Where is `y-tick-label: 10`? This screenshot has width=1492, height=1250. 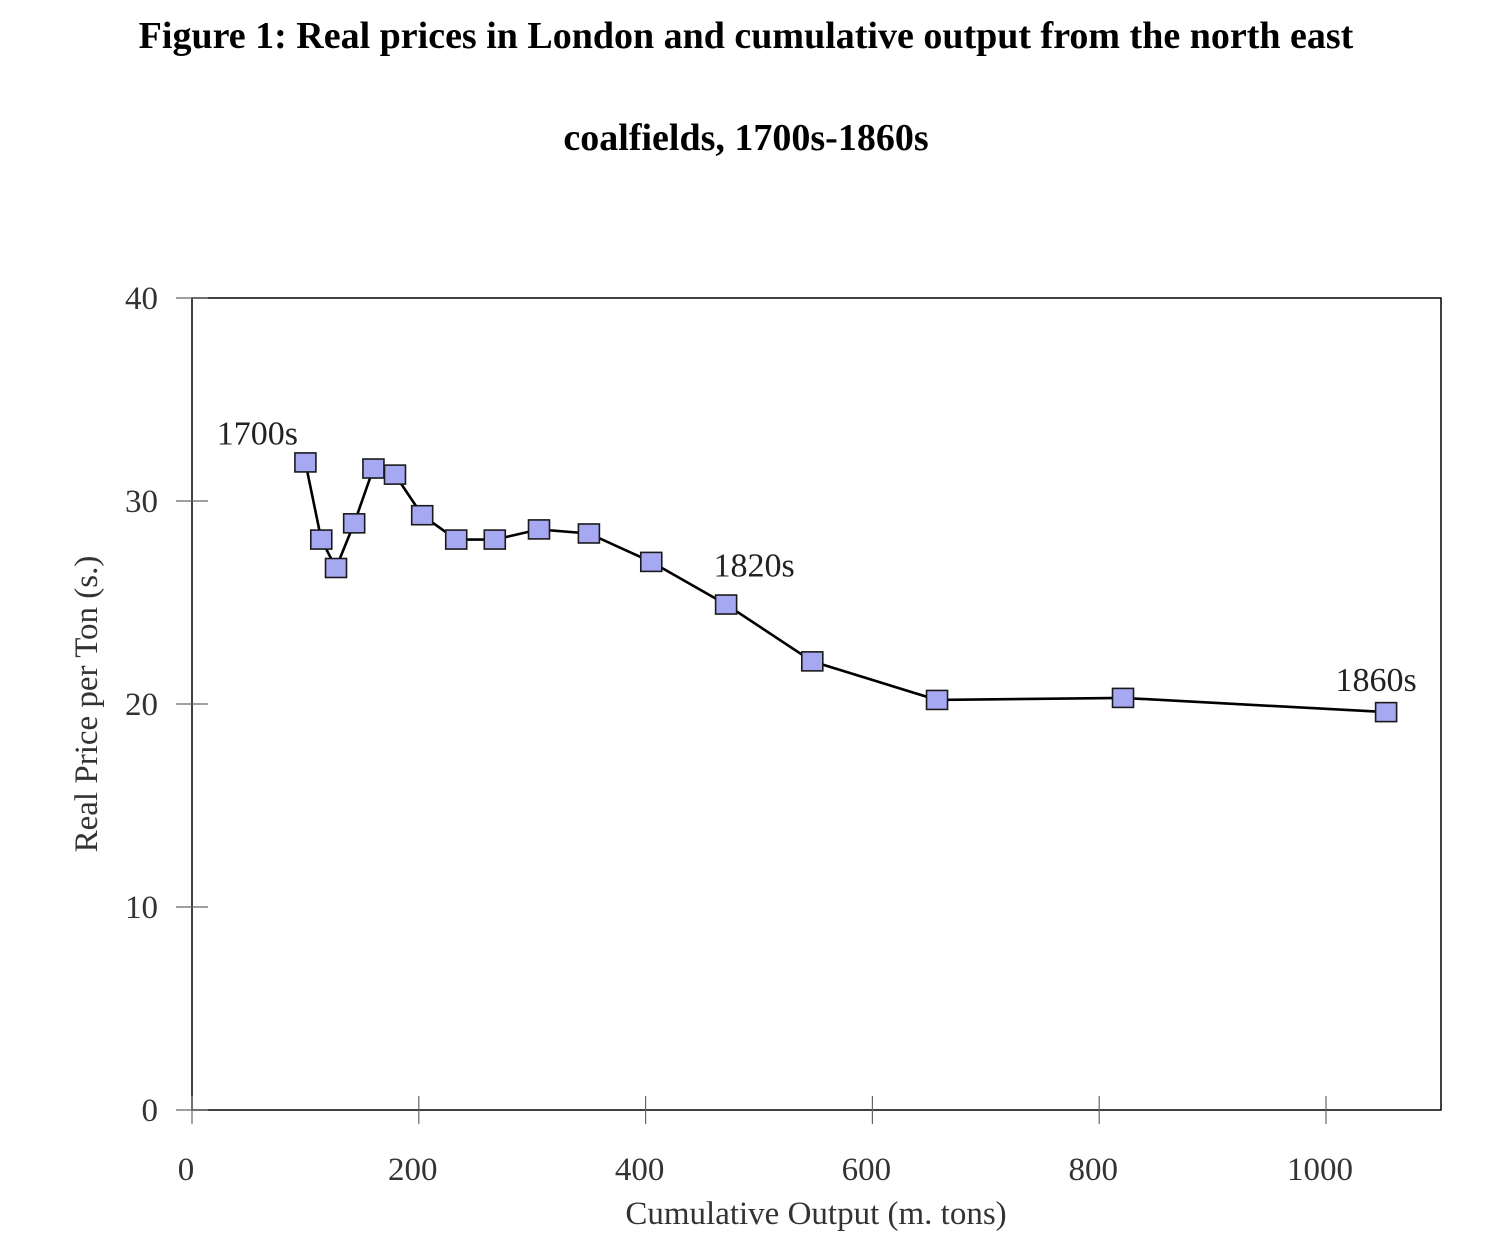 y-tick-label: 10 is located at coordinates (141, 908).